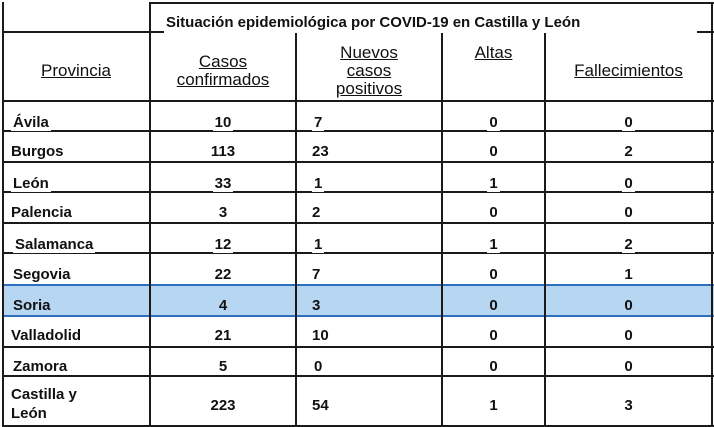 This screenshot has width=714, height=427. I want to click on table-row-soria-fallecimientos: 0, so click(628, 305).